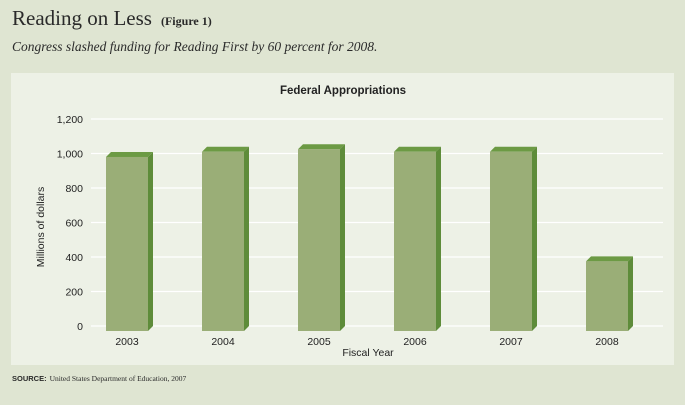  What do you see at coordinates (607, 342) in the screenshot?
I see `x-tick-label: 2008` at bounding box center [607, 342].